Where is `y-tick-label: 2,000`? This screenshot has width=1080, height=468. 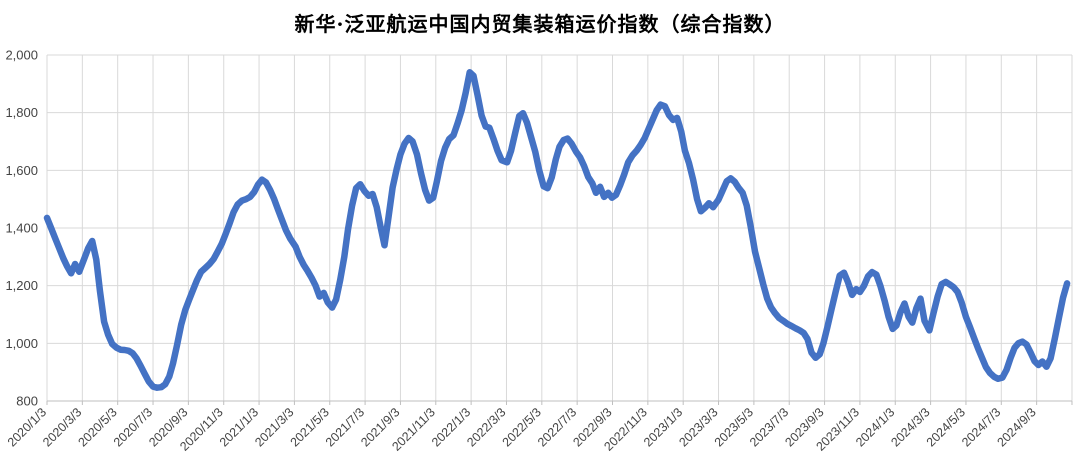
y-tick-label: 2,000 is located at coordinates (21, 55).